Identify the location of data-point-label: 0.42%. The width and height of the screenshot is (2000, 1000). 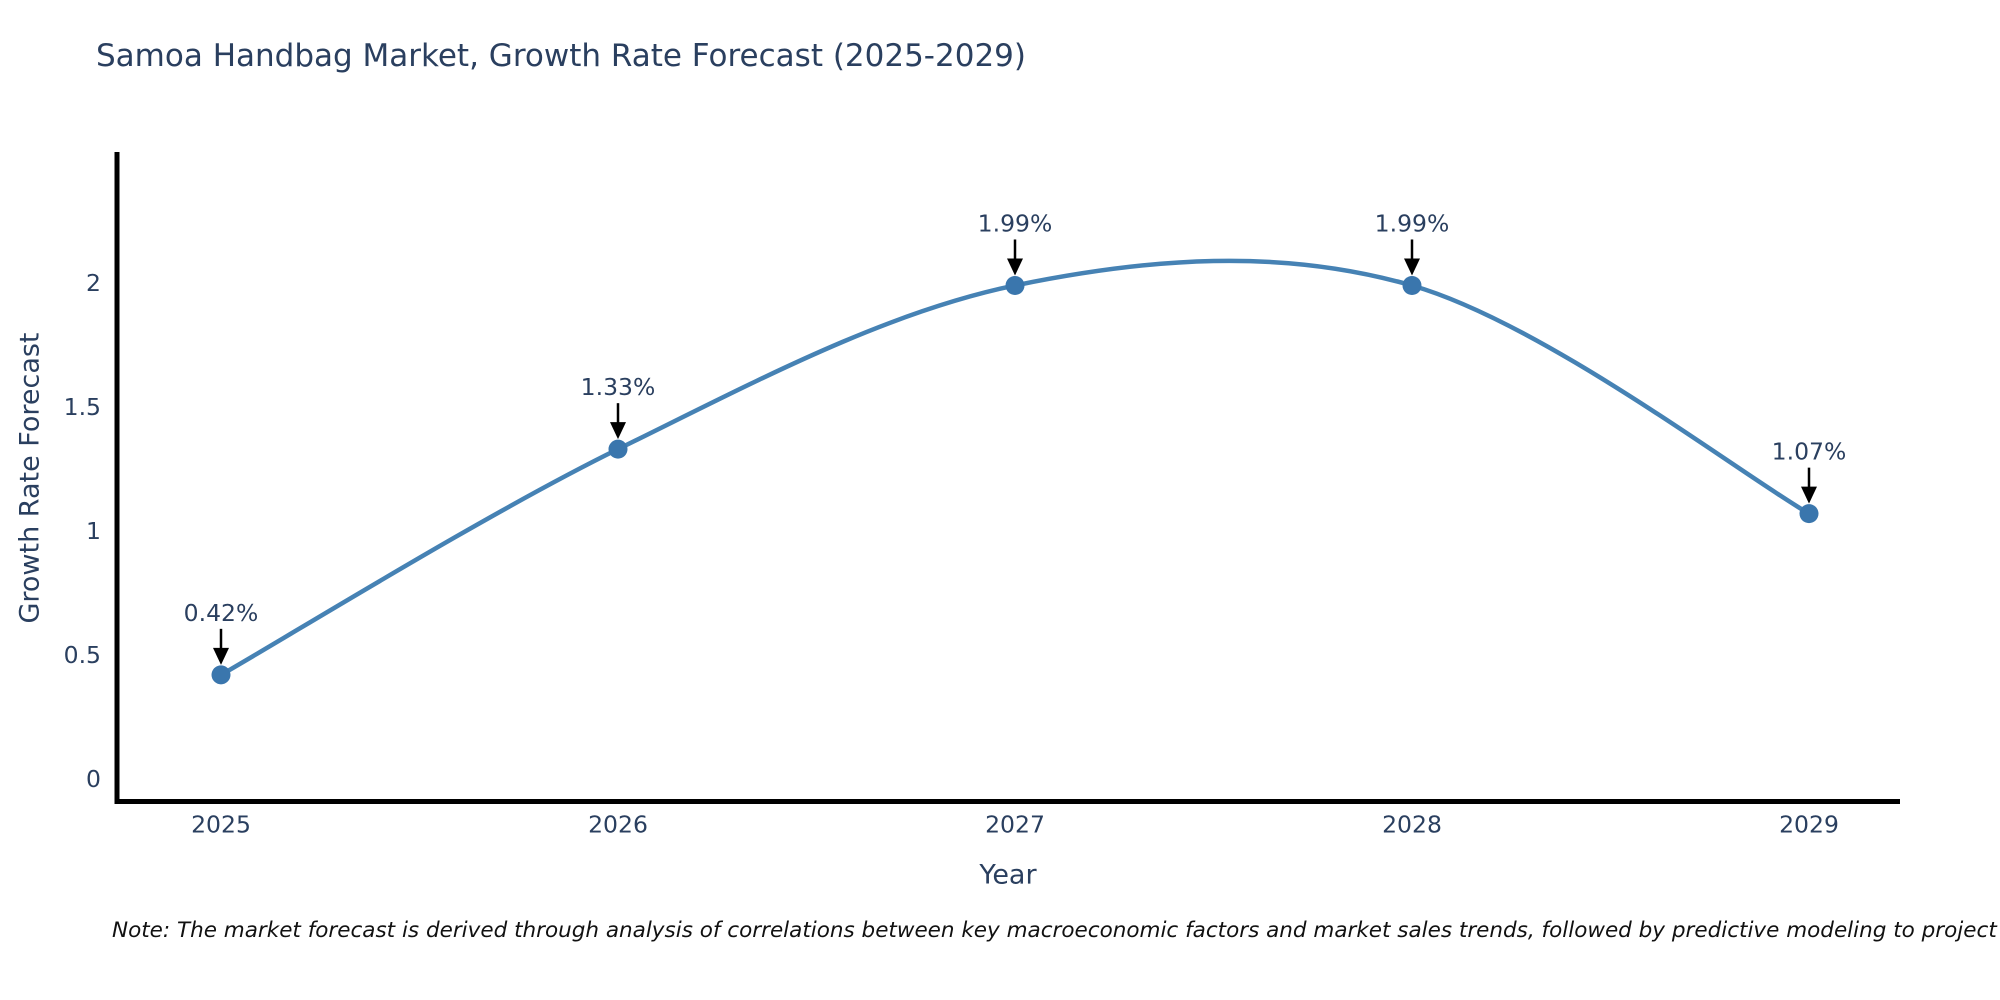
(221, 613).